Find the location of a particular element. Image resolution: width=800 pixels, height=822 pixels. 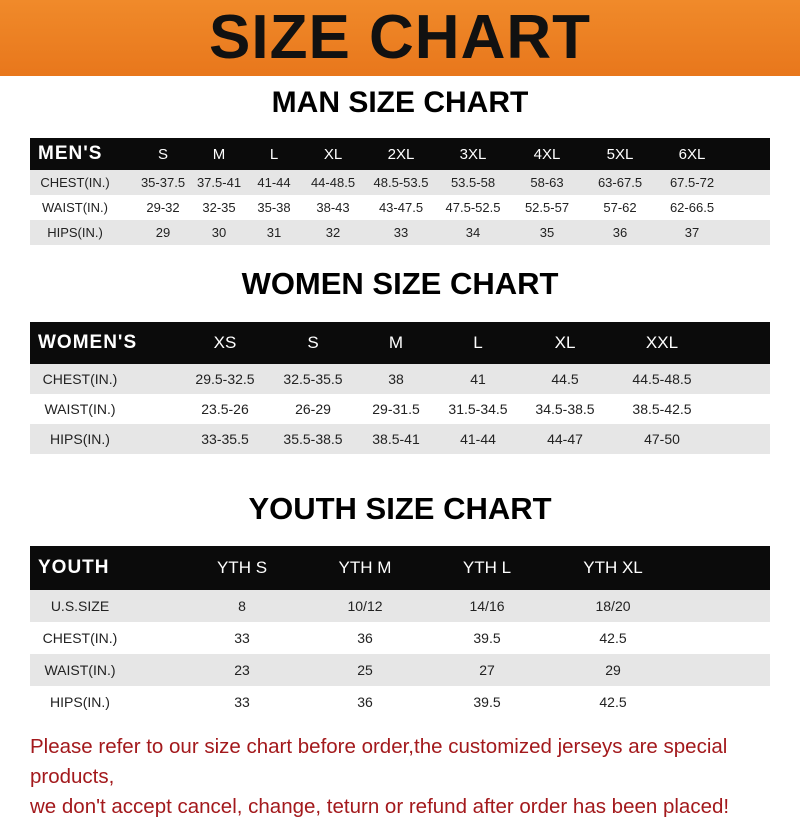

size-header-cell: YTH M is located at coordinates (365, 567).